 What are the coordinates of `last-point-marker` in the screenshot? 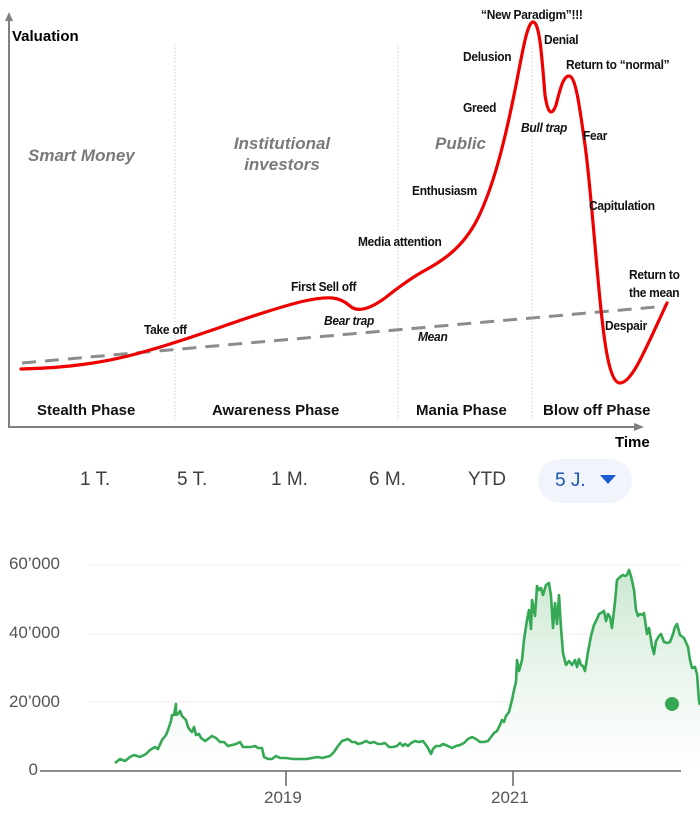 It's located at (672, 704).